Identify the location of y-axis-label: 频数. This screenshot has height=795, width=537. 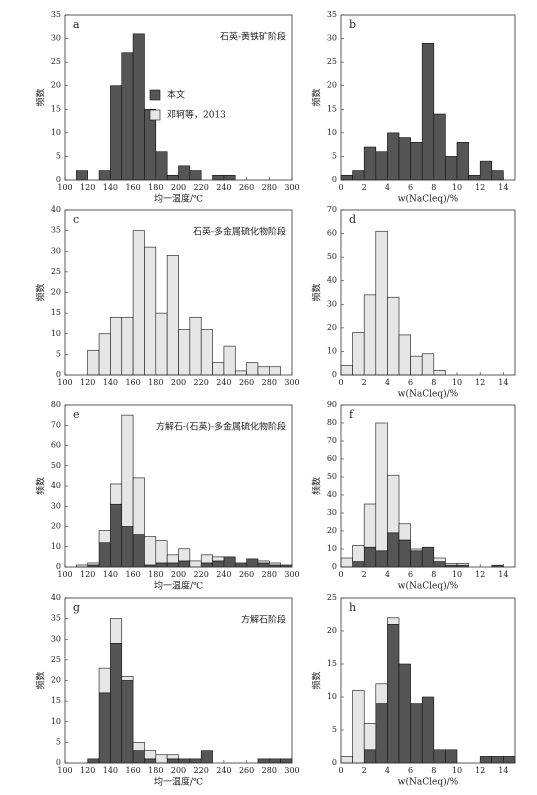
(41, 97).